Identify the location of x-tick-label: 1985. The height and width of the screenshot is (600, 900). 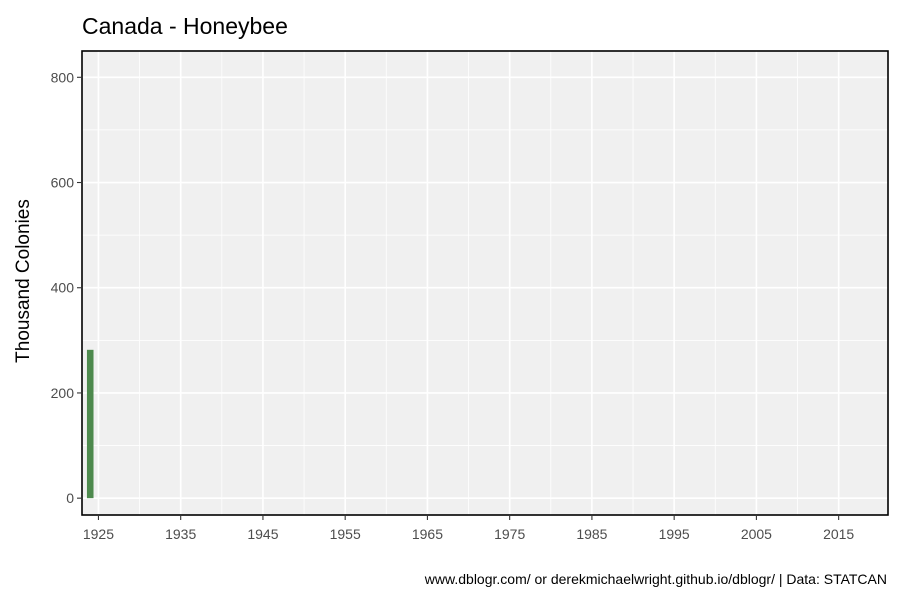
(591, 534).